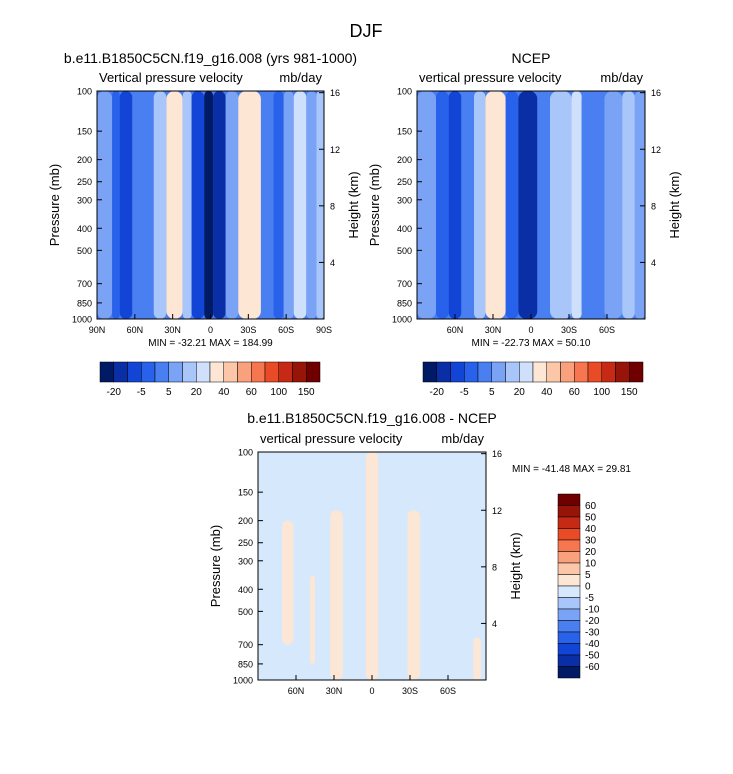 This screenshot has height=774, width=733. What do you see at coordinates (492, 392) in the screenshot?
I see `colorbar-label: 5` at bounding box center [492, 392].